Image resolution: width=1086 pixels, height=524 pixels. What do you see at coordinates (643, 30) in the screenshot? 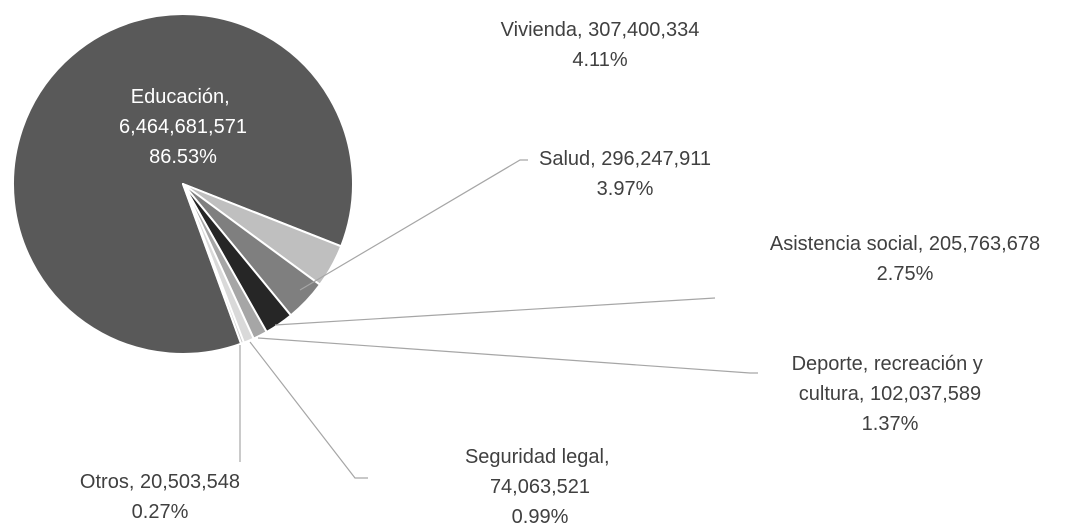
I see `value-label: 307,400,334` at bounding box center [643, 30].